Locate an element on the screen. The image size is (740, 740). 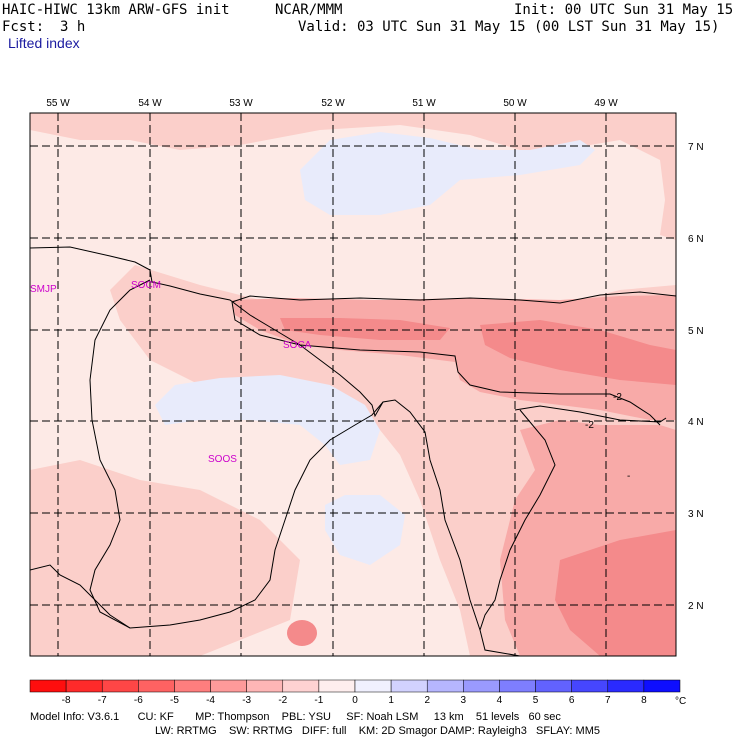
colorbar: -8 -7 -6 -5 -4 -3 -2 -1 0 1 2 3 4 5 6 7 8 is located at coordinates (355, 692).